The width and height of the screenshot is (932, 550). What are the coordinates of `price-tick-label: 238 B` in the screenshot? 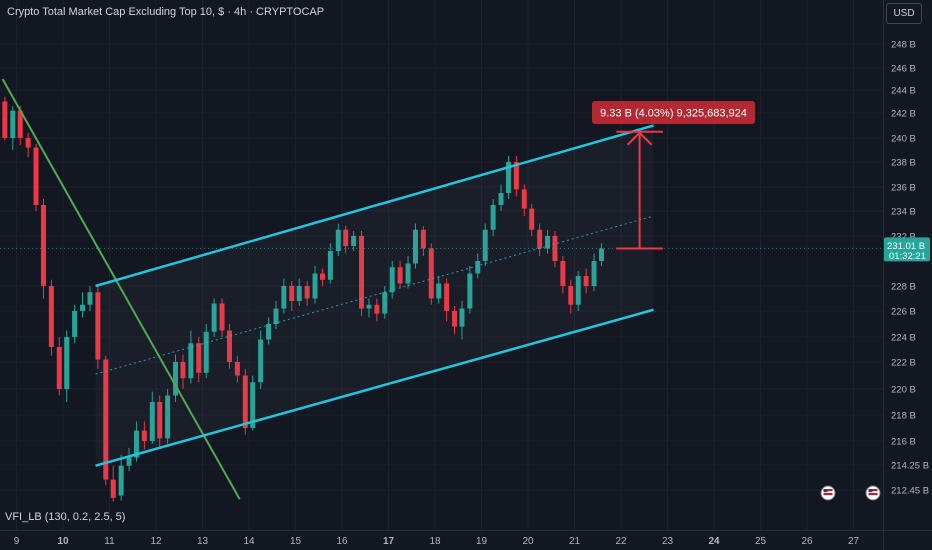 It's located at (903, 163).